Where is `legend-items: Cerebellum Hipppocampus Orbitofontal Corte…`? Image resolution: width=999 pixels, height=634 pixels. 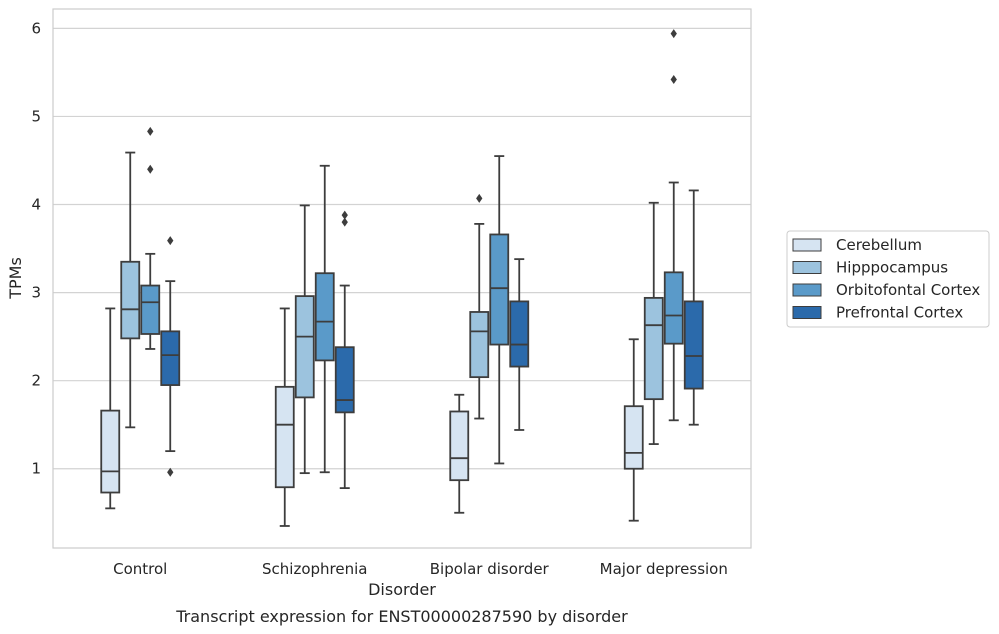
legend-items: Cerebellum Hipppocampus Orbitofontal Corte… is located at coordinates (886, 279).